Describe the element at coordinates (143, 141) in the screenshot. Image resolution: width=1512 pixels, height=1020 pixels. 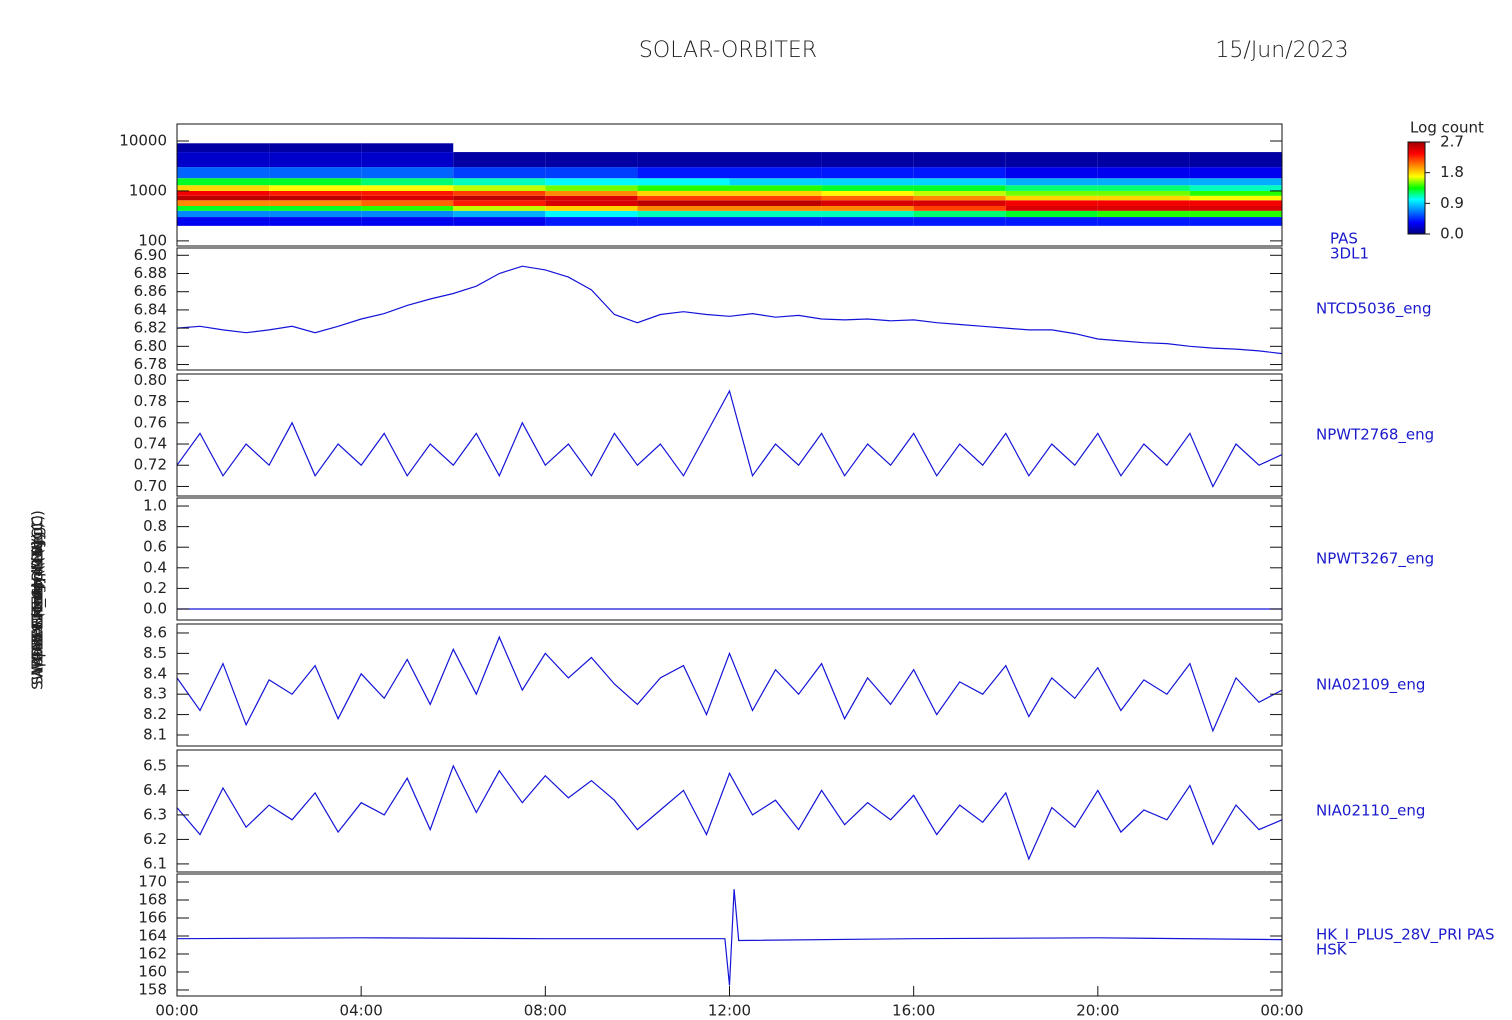
I see `y-tick-label: 10000` at that location.